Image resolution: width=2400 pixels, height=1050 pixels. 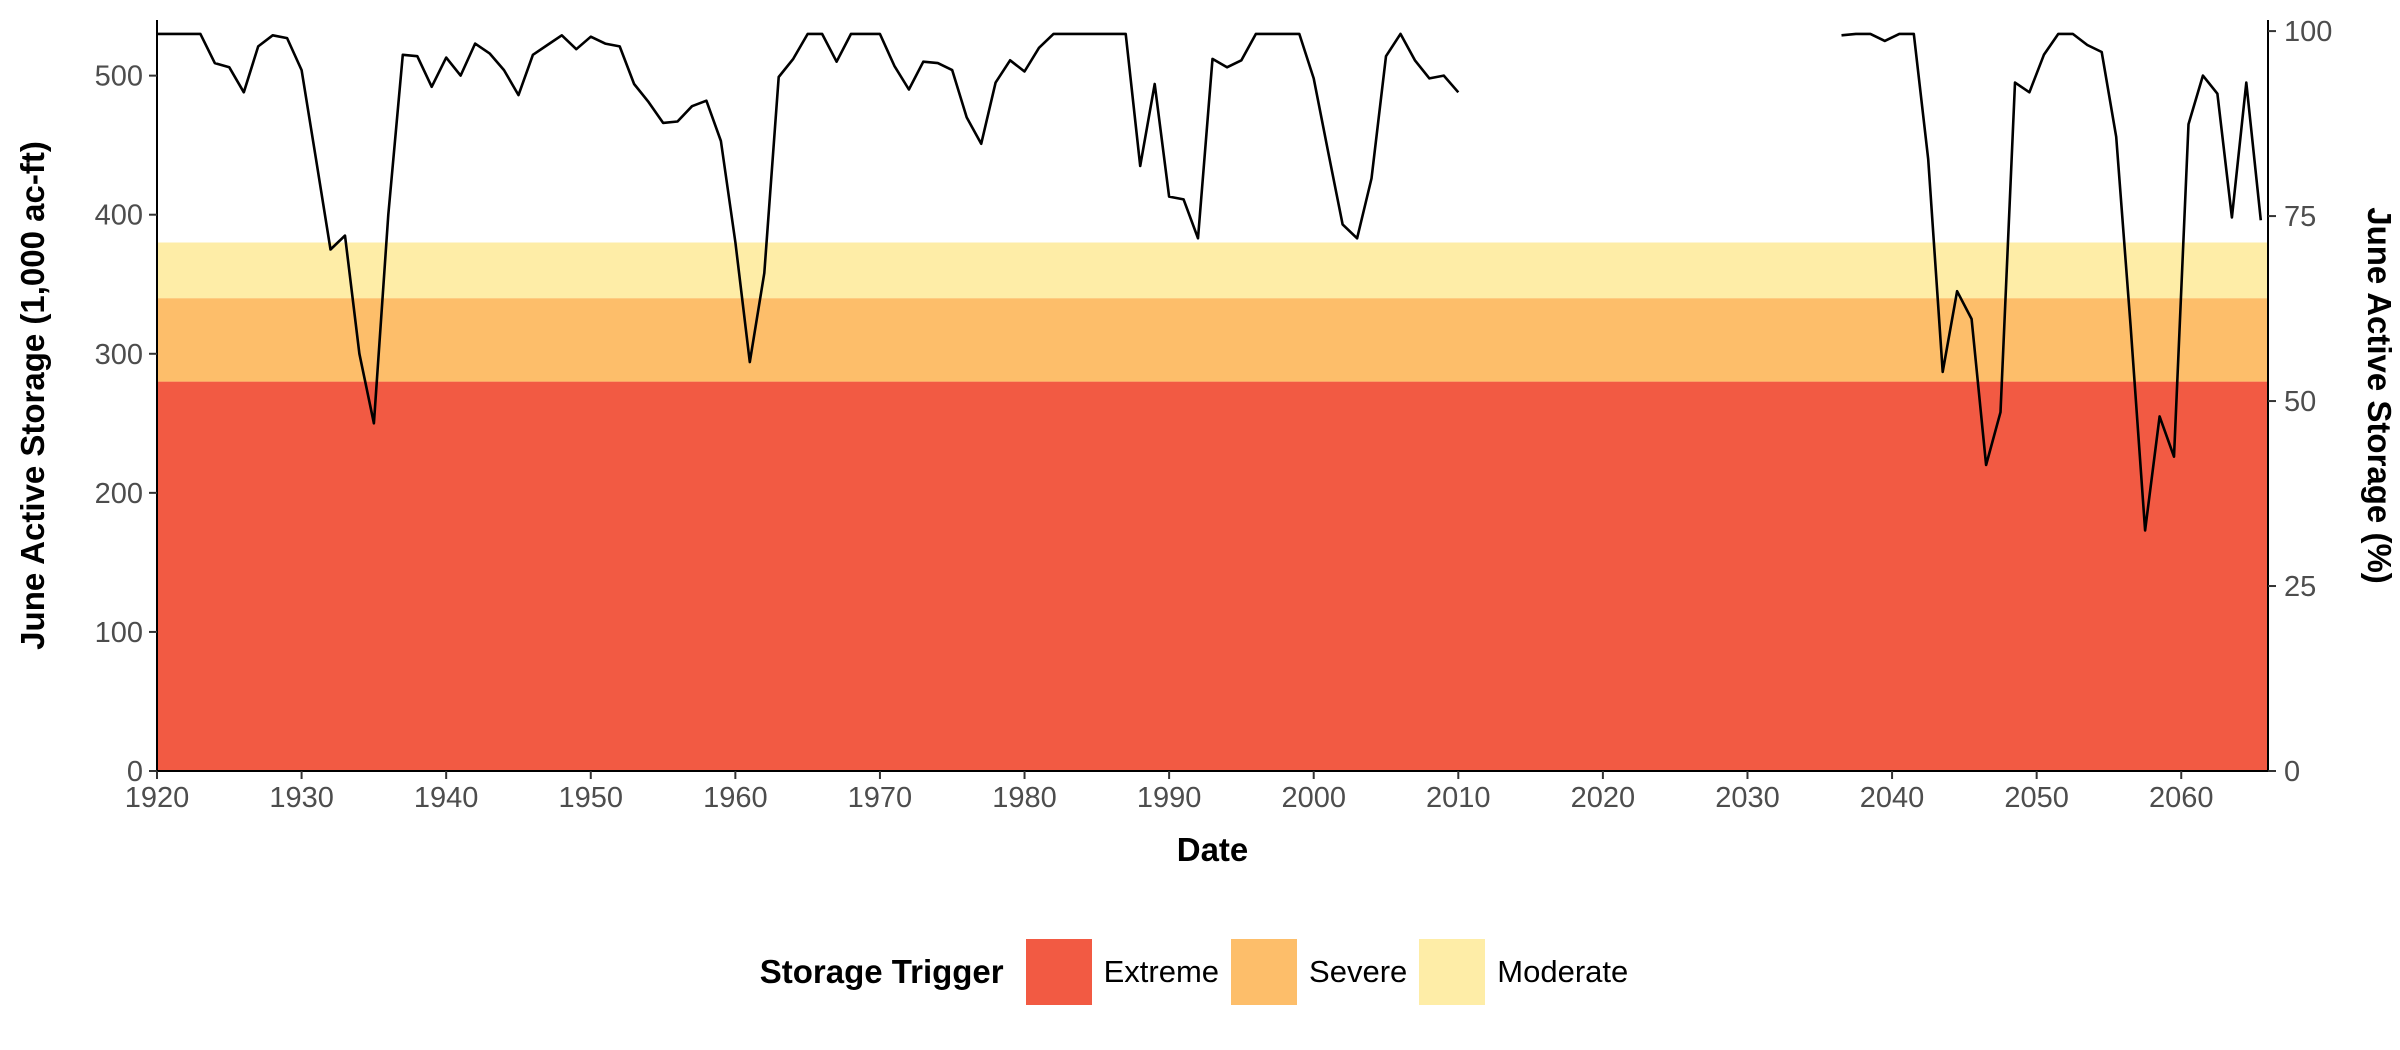 What do you see at coordinates (2300, 217) in the screenshot?
I see `y2-tick-label: 75` at bounding box center [2300, 217].